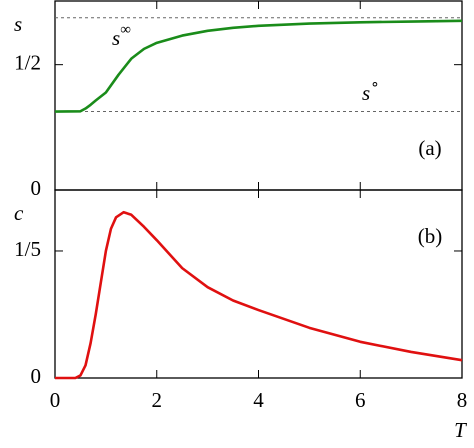 This screenshot has width=474, height=448. Describe the element at coordinates (27, 249) in the screenshot. I see `y-tick-label: 1/5` at that location.